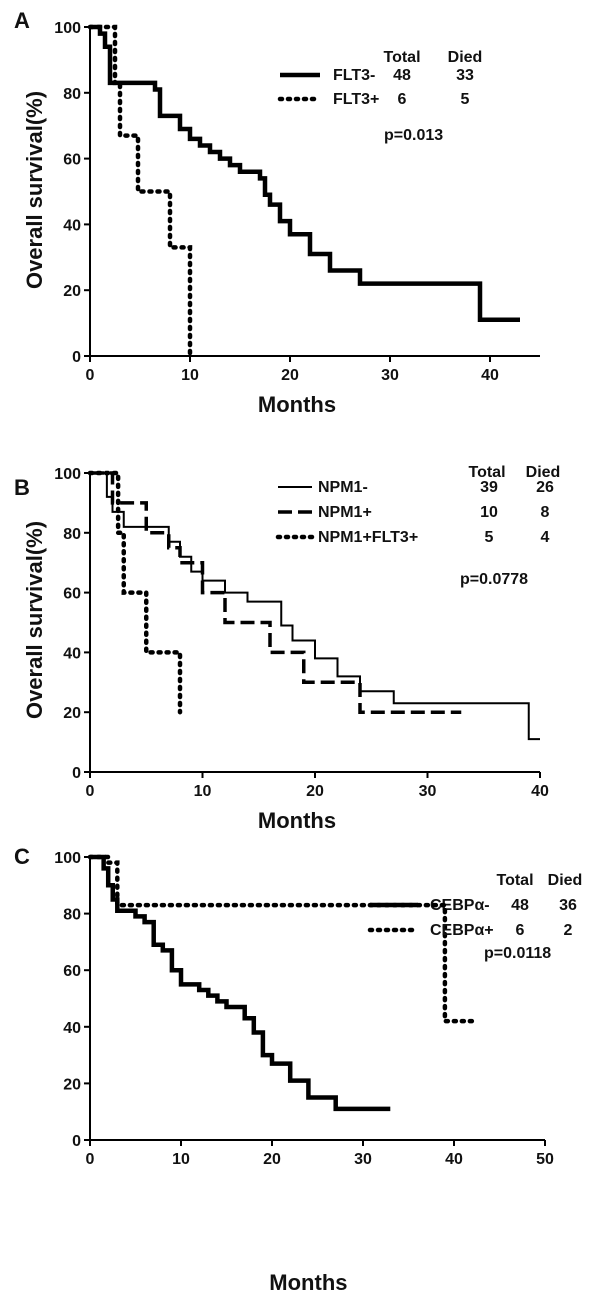  Describe the element at coordinates (545, 537) in the screenshot. I see `legend-died-value: 4` at that location.